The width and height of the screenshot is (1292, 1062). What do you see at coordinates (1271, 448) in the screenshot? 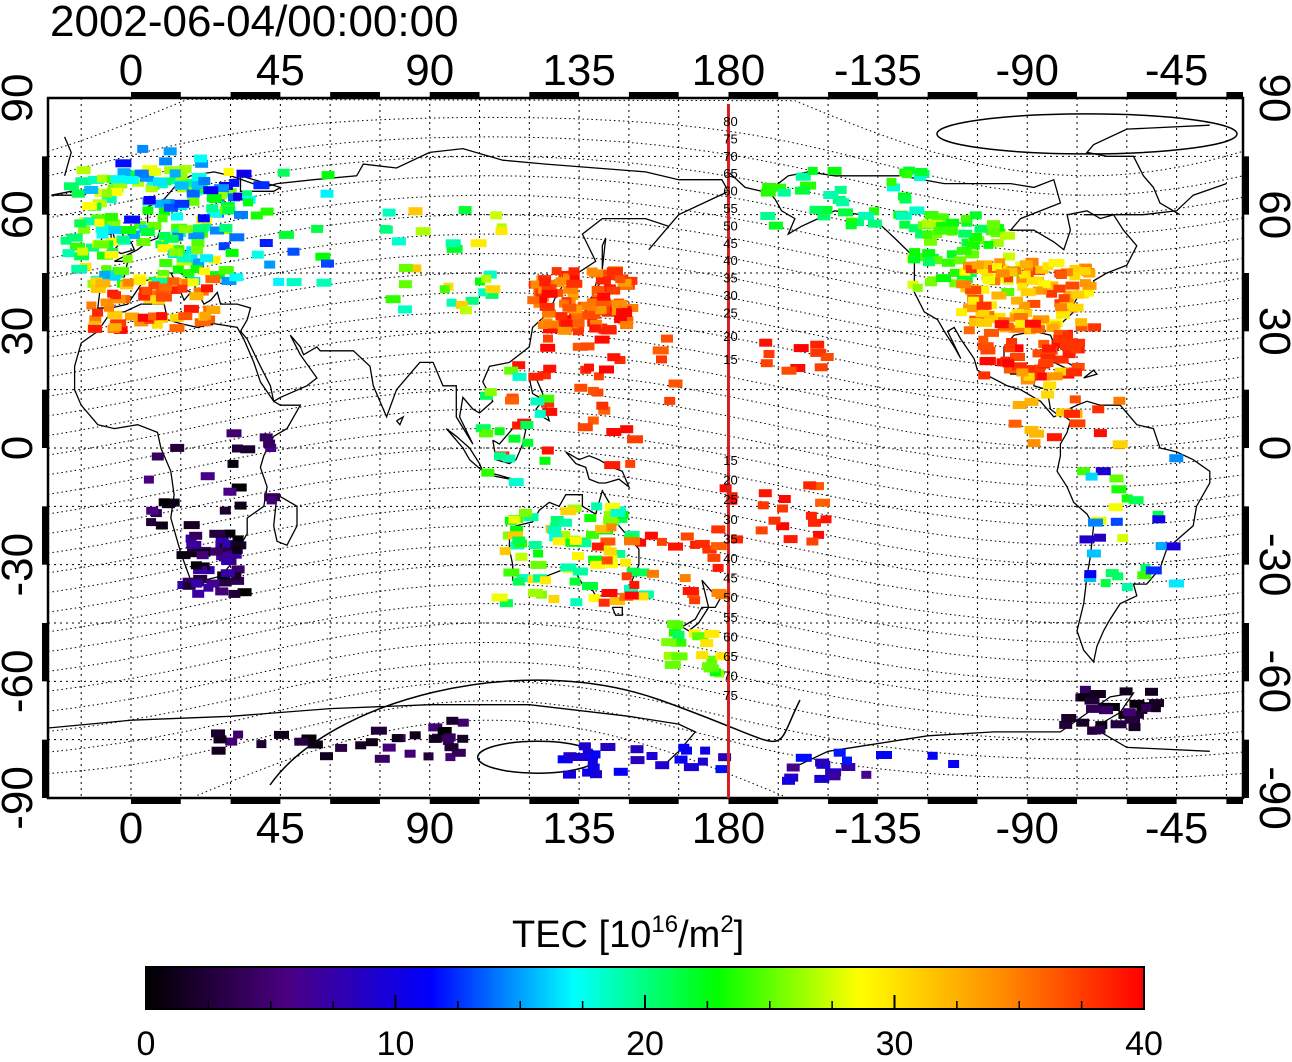
I see `lat-label-right: 0` at bounding box center [1271, 448].